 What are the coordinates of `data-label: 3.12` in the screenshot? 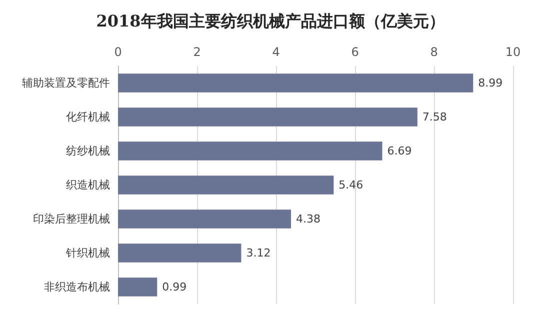 It's located at (258, 253).